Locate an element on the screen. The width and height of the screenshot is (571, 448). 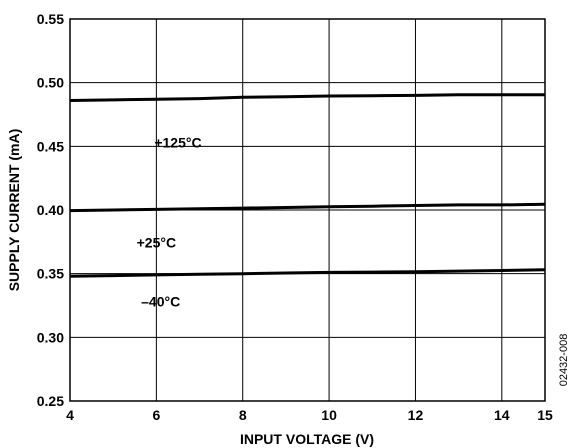
y-tick-labels: 0.25 0.30 0.35 0.40 0.45 0.50 0.55 is located at coordinates (50, 210).